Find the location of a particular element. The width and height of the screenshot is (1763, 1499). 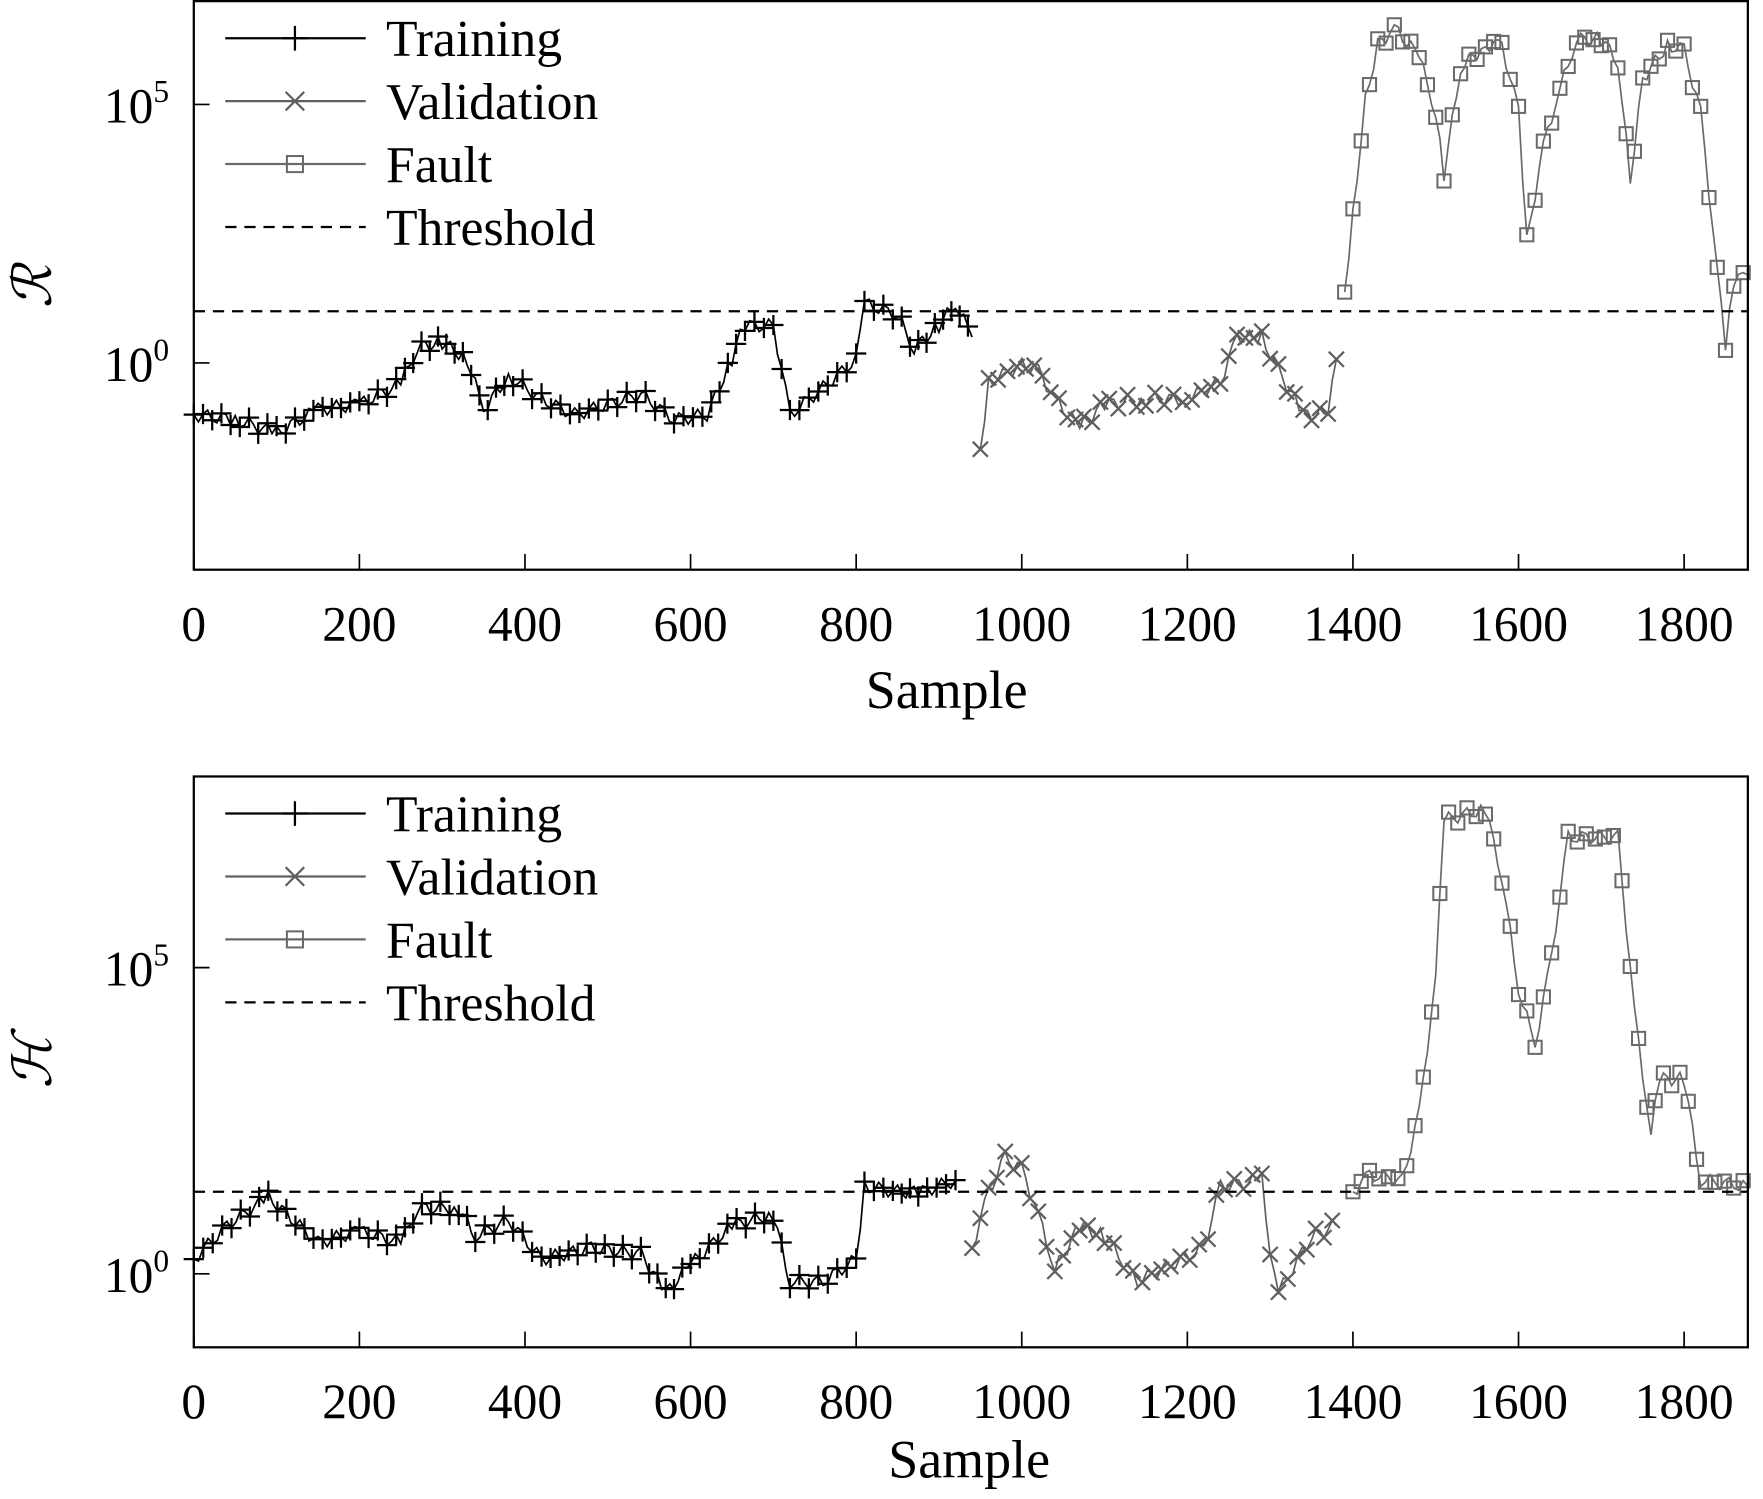

legend-item-validation: Validation is located at coordinates (412, 102).